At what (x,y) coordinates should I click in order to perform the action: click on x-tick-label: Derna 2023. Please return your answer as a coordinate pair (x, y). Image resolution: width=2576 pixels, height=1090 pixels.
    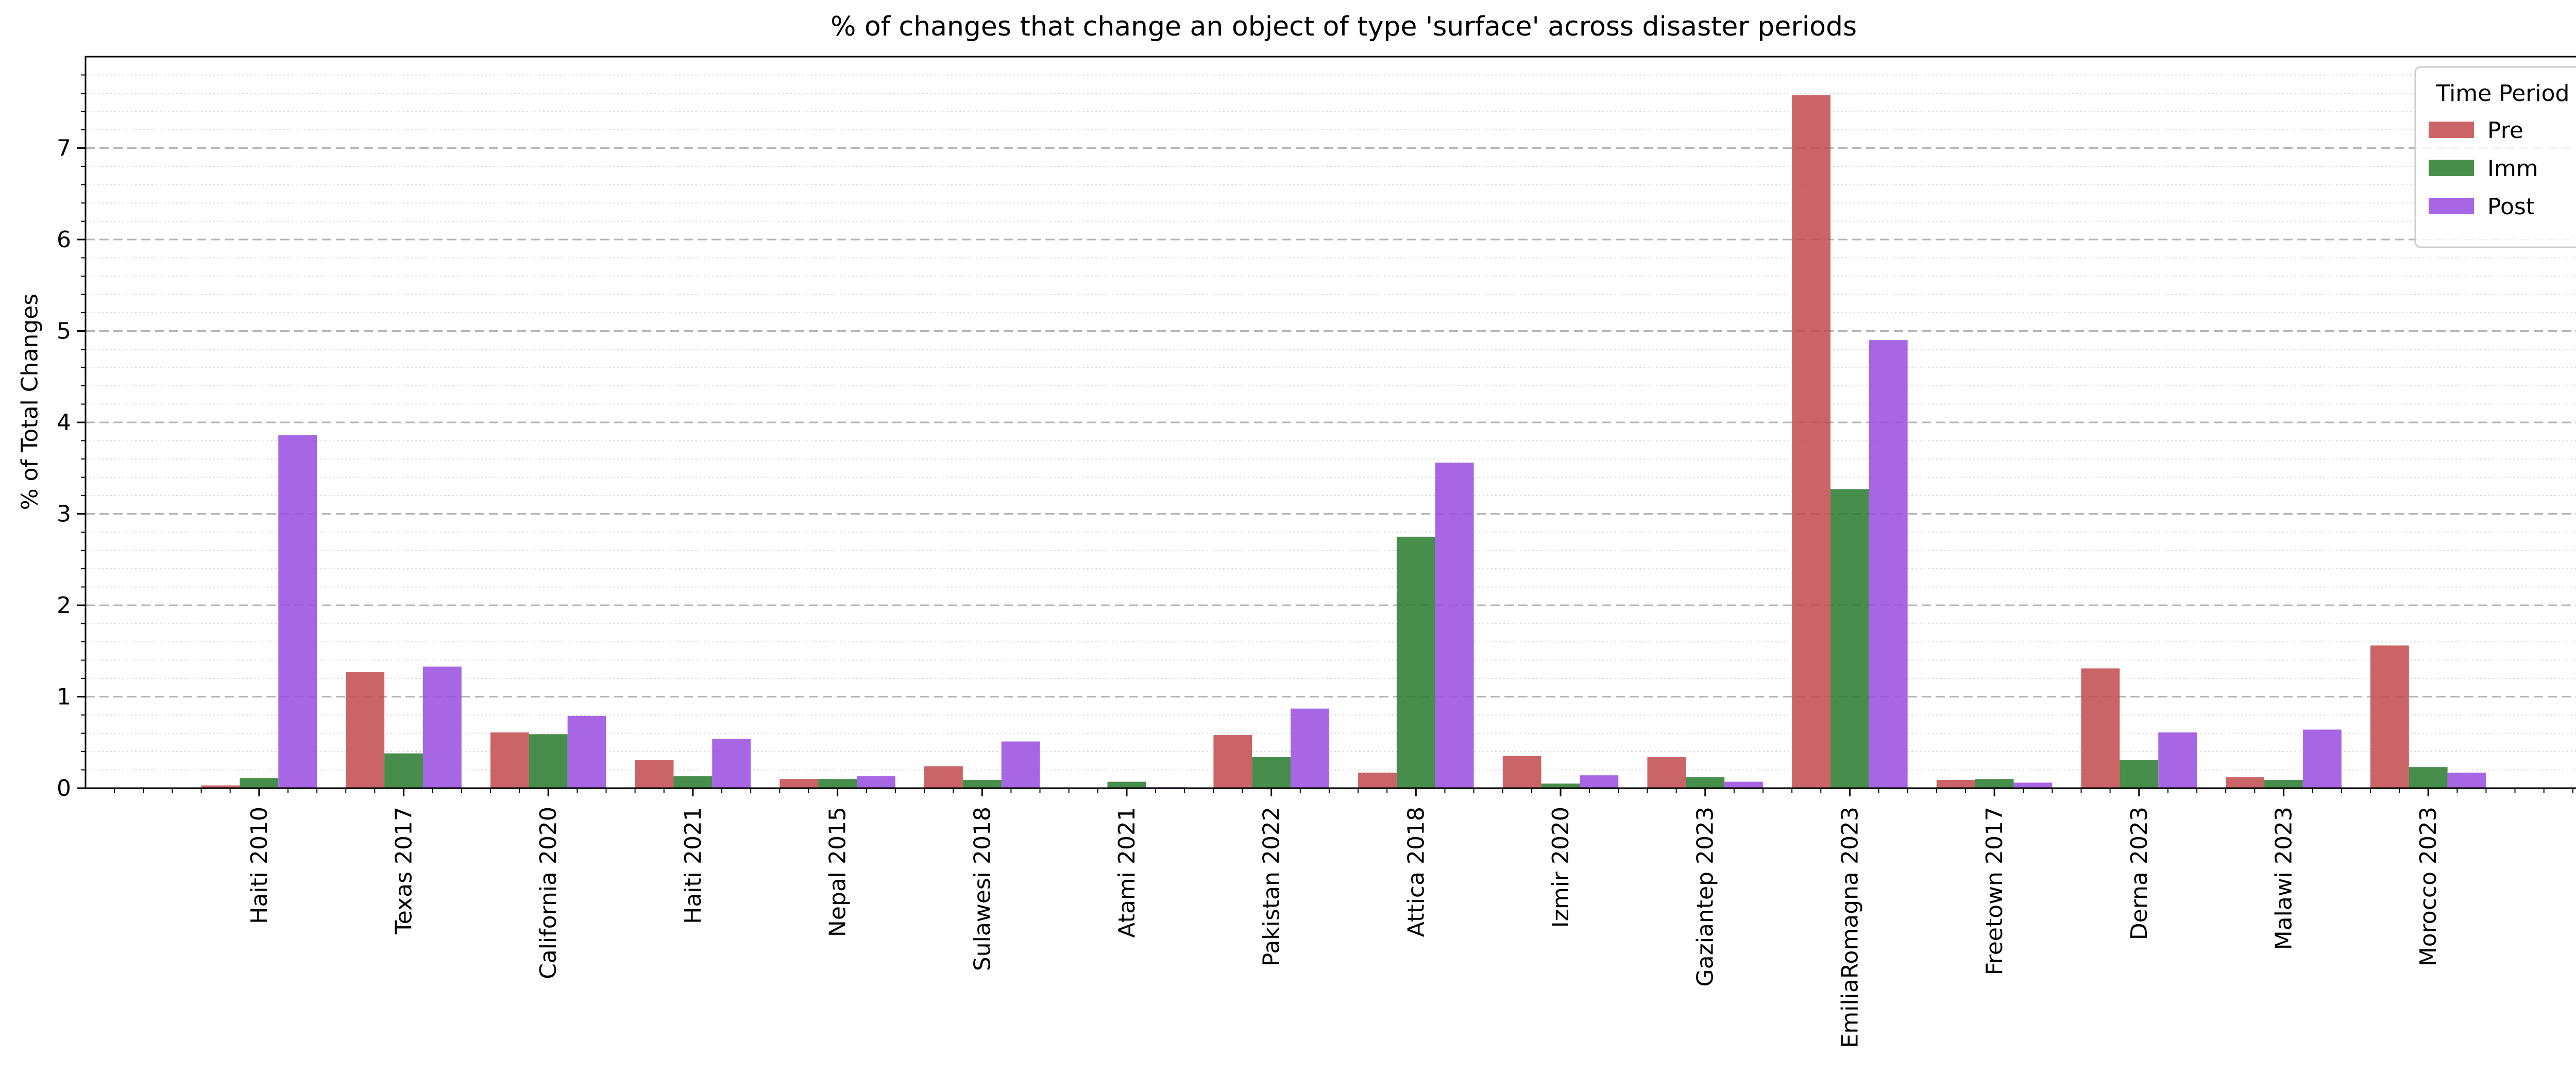
    Looking at the image, I should click on (2139, 874).